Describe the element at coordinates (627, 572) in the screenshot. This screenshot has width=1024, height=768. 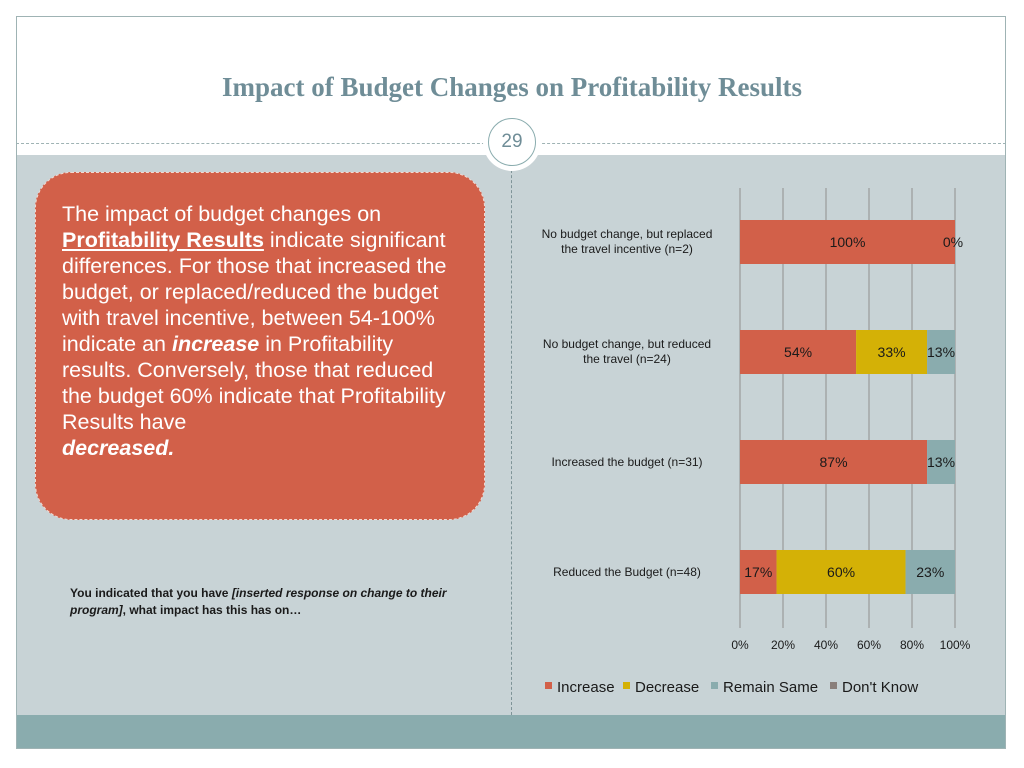
I see `category-label: Reduced the Budget (n=48)` at that location.